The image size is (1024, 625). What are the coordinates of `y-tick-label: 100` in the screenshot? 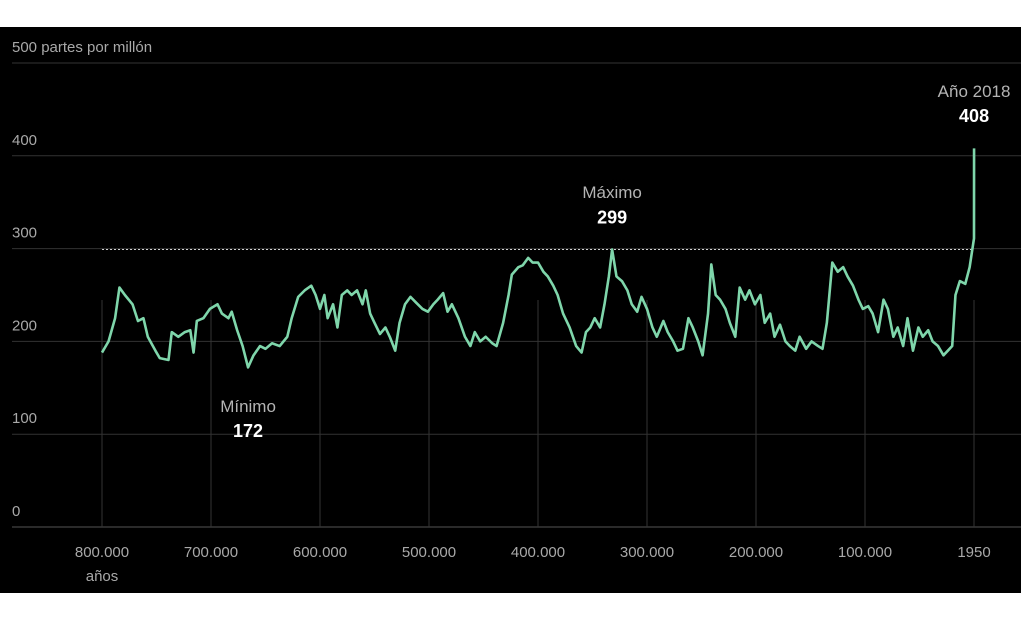 It's located at (24, 418).